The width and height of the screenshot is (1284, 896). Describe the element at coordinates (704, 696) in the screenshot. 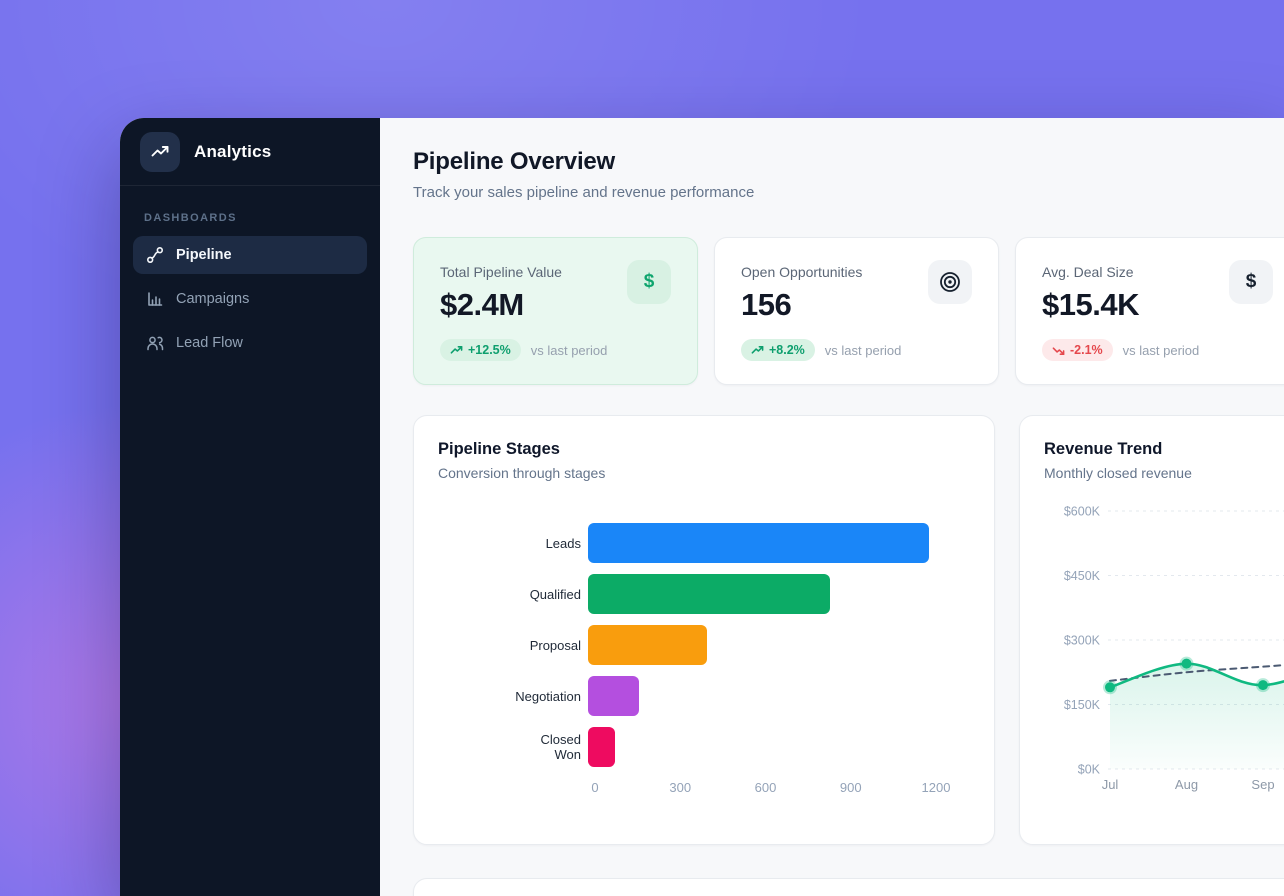

I see `stage-row: Negotiation` at that location.